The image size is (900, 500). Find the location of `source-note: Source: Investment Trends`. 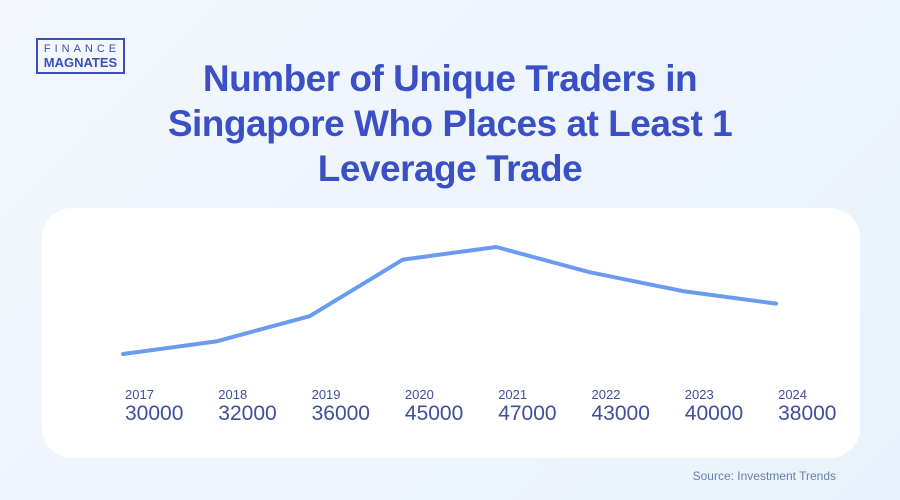

source-note: Source: Investment Trends is located at coordinates (764, 476).